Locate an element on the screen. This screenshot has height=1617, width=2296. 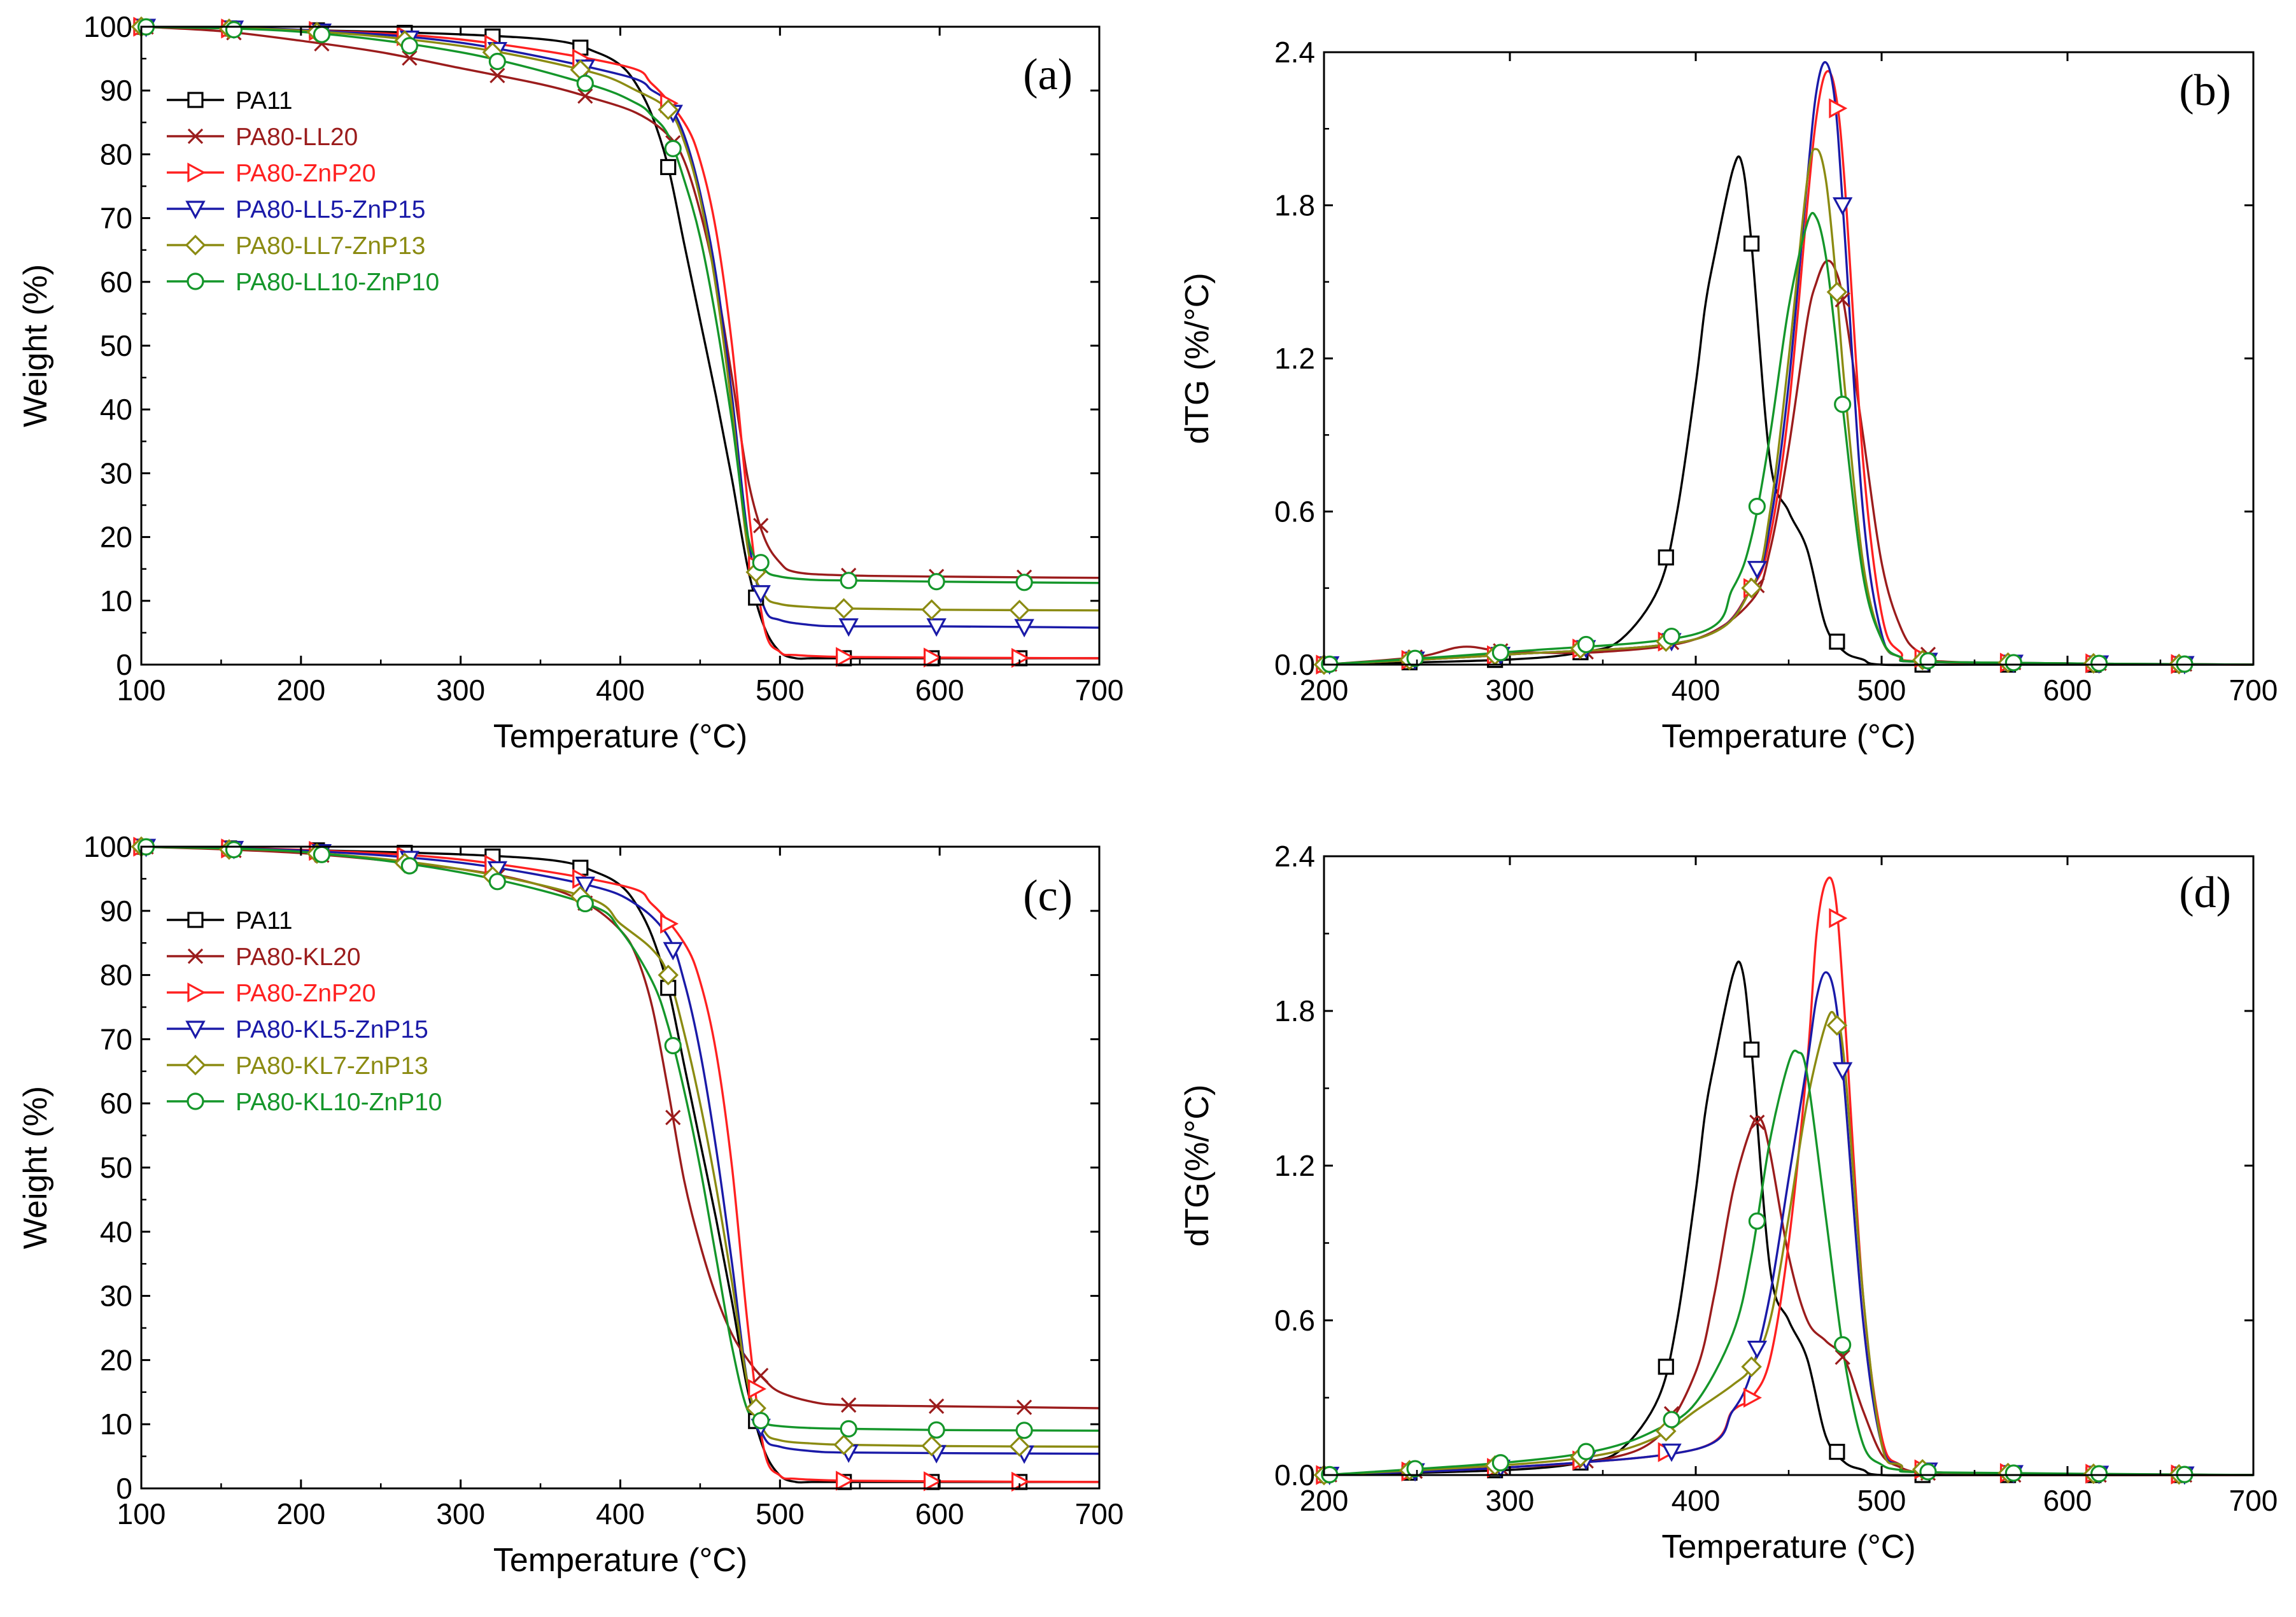
y-tick-label: 60 is located at coordinates (116, 282).